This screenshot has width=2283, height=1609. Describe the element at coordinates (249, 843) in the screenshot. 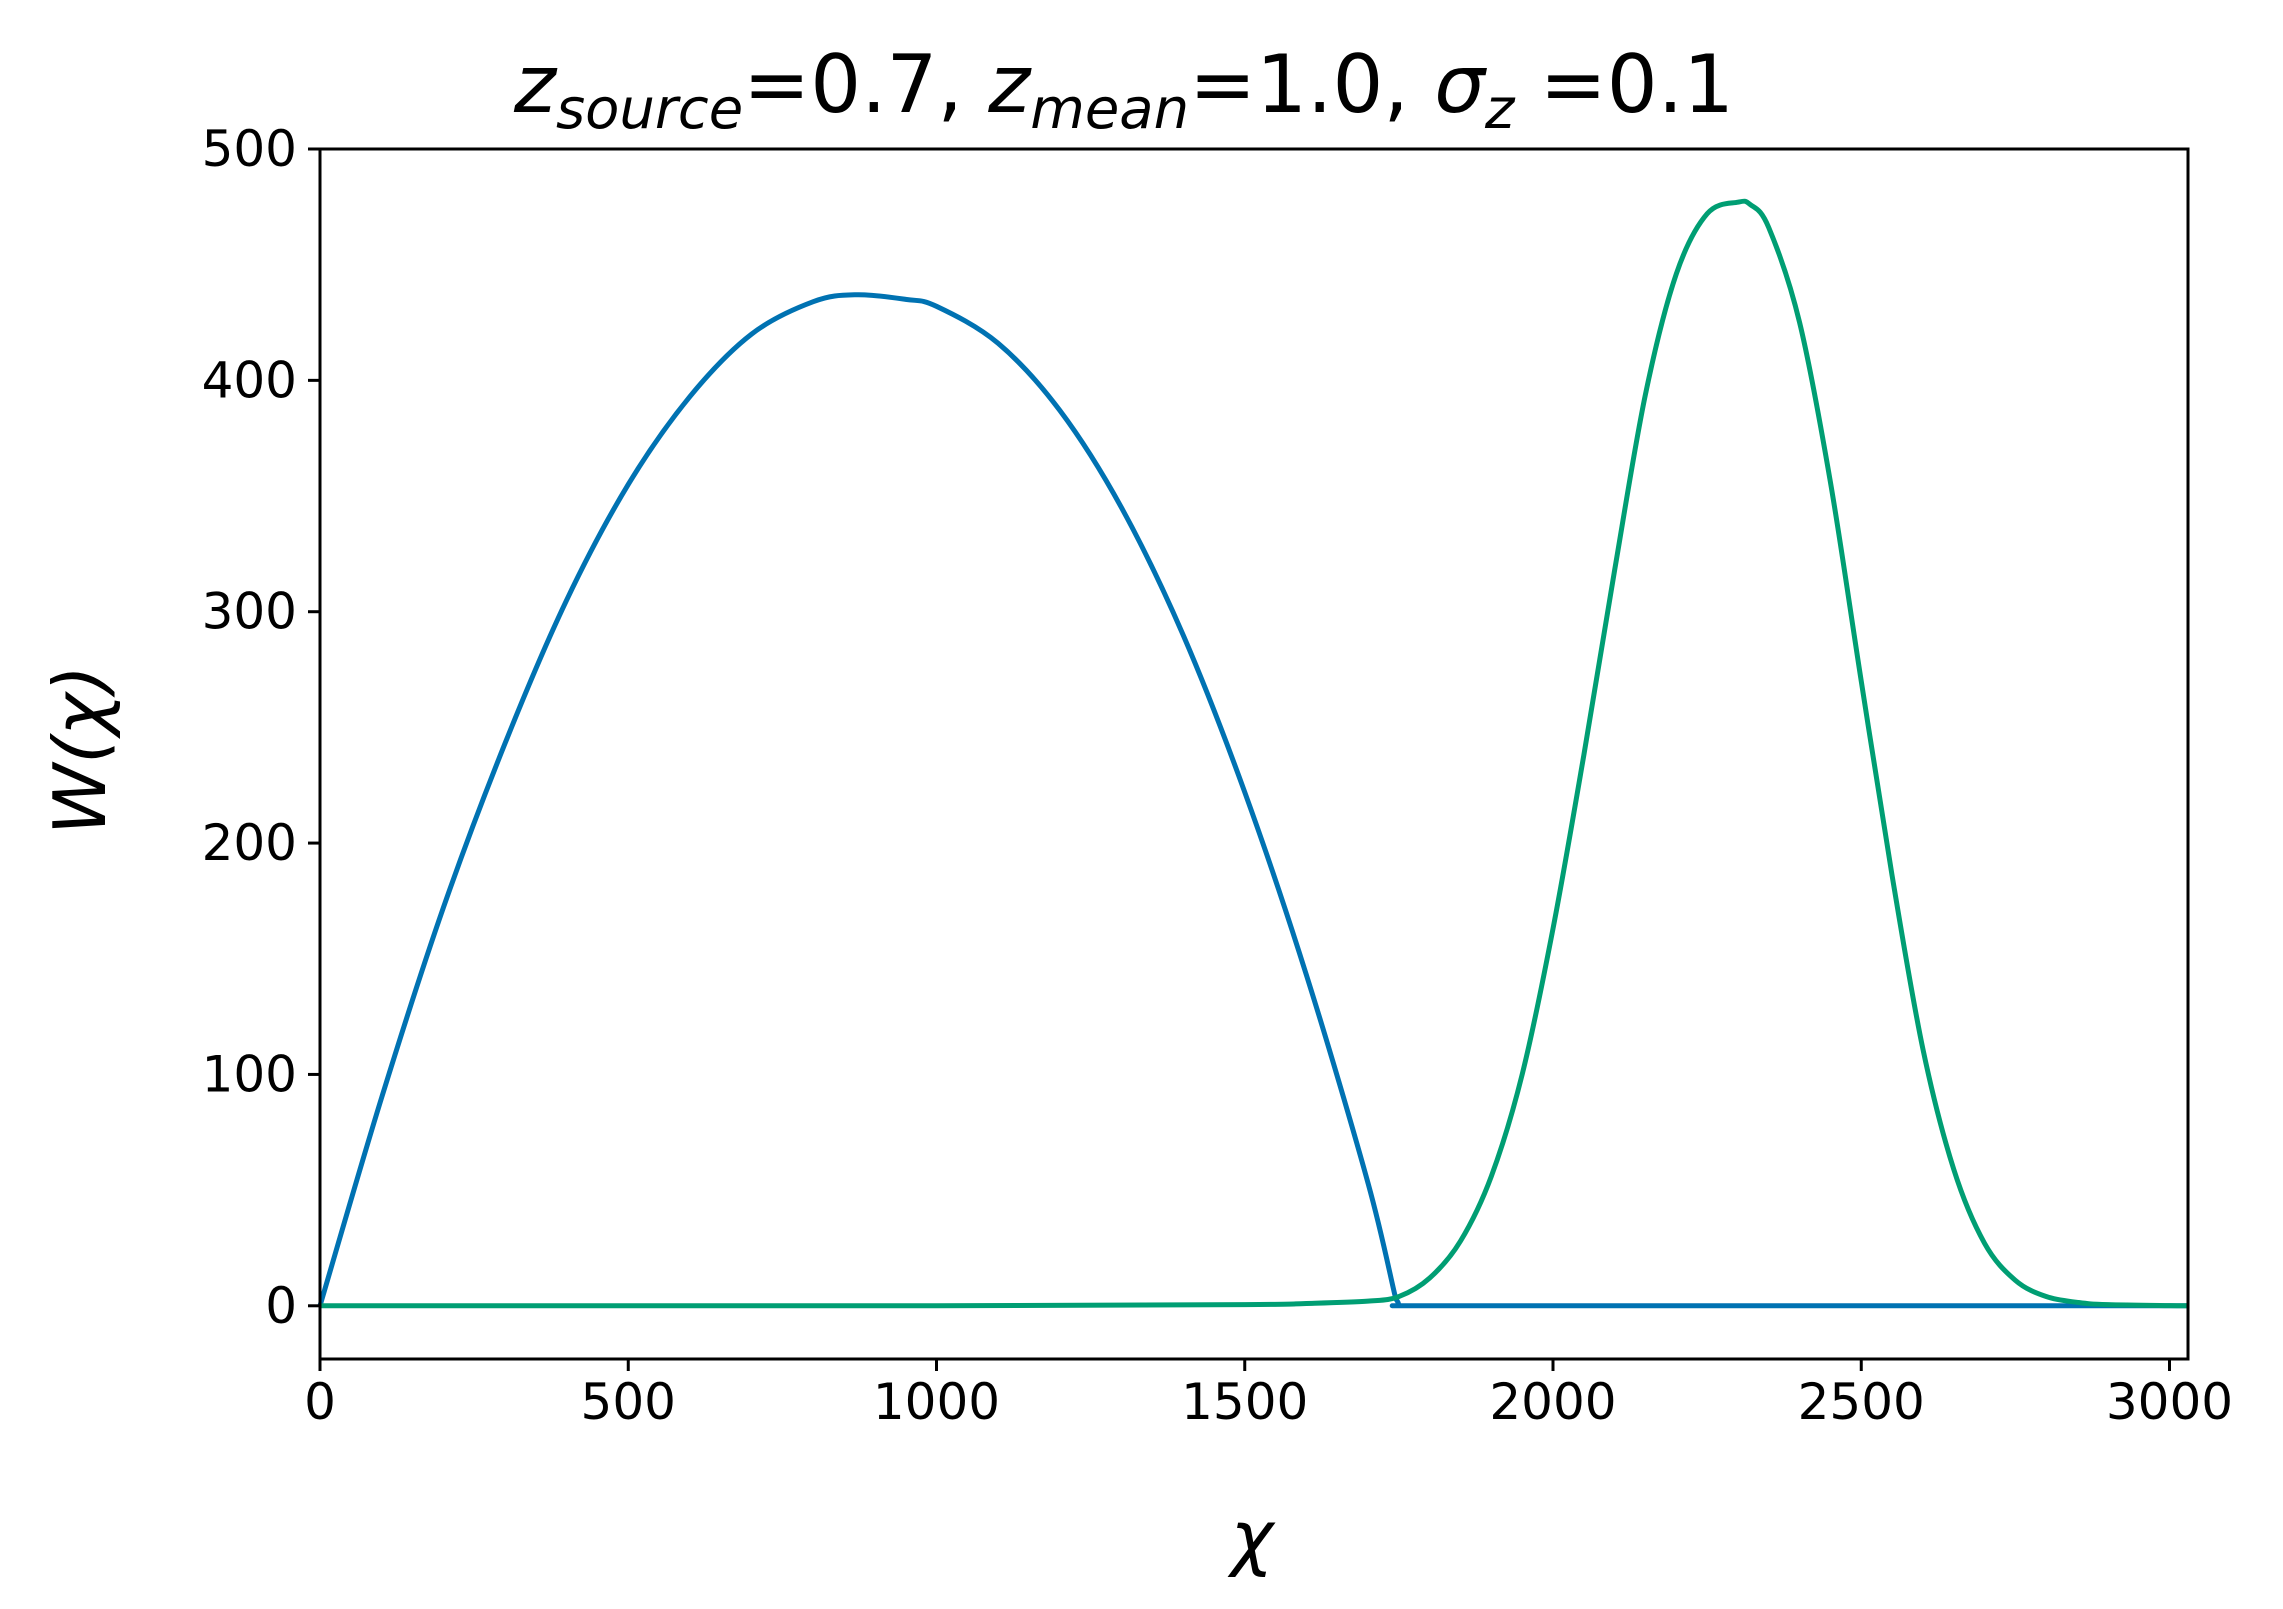

I see `y-tick-label: 200` at that location.